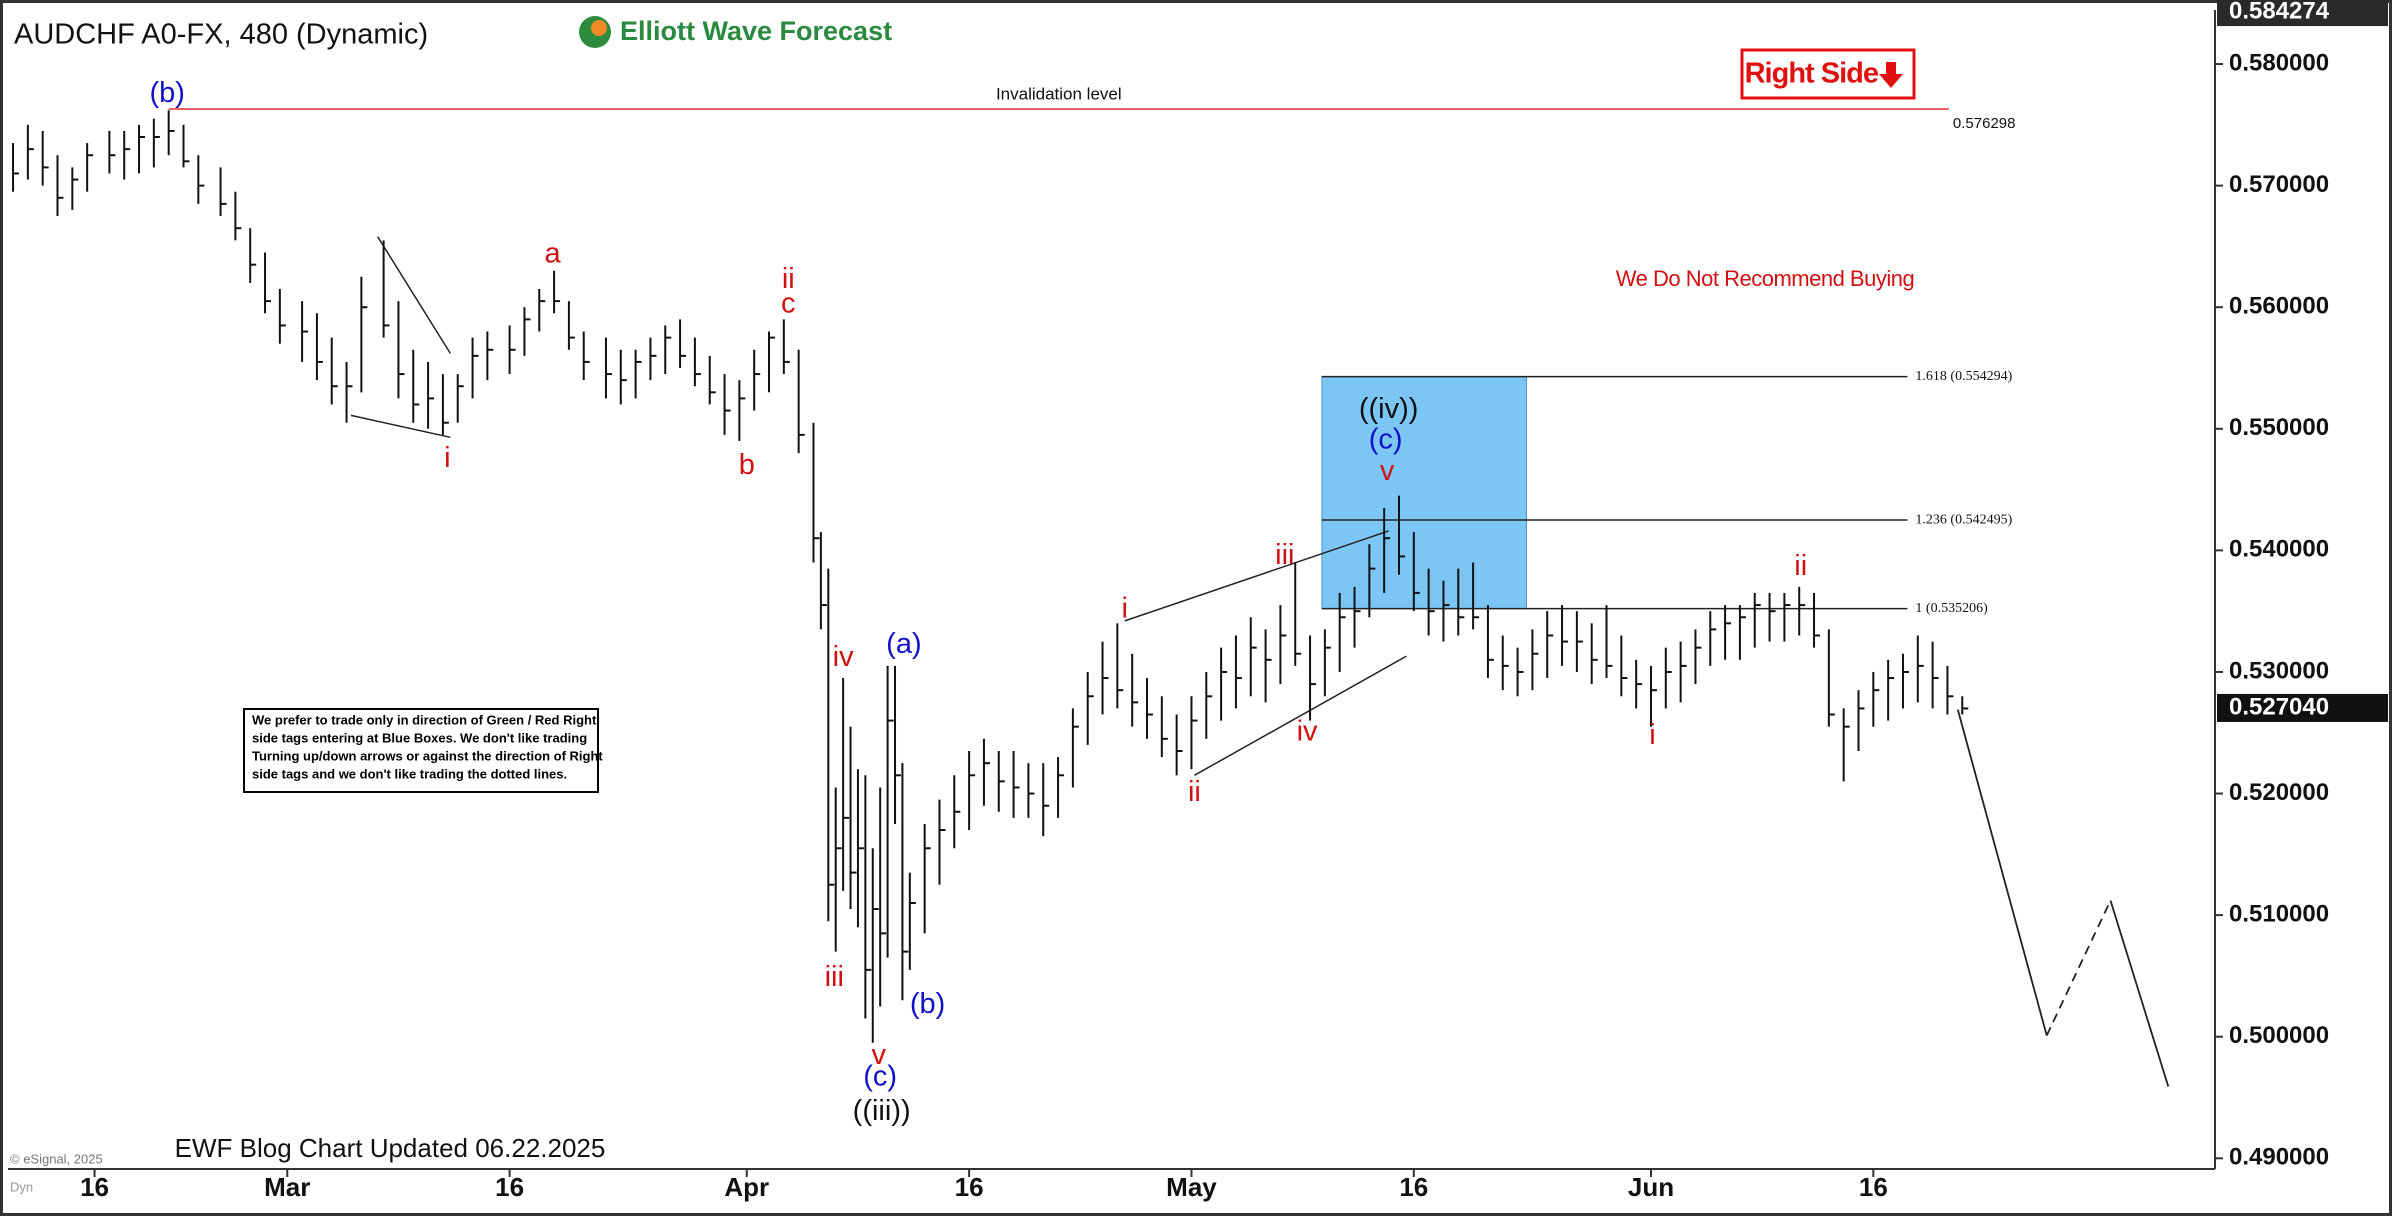  Describe the element at coordinates (2279, 549) in the screenshot. I see `y-tick-label: 0.540000` at that location.